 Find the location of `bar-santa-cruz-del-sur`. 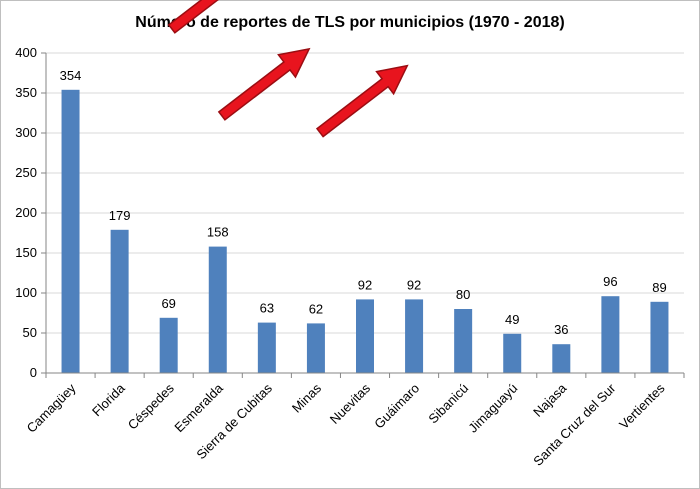

bar-santa-cruz-del-sur is located at coordinates (610, 334).